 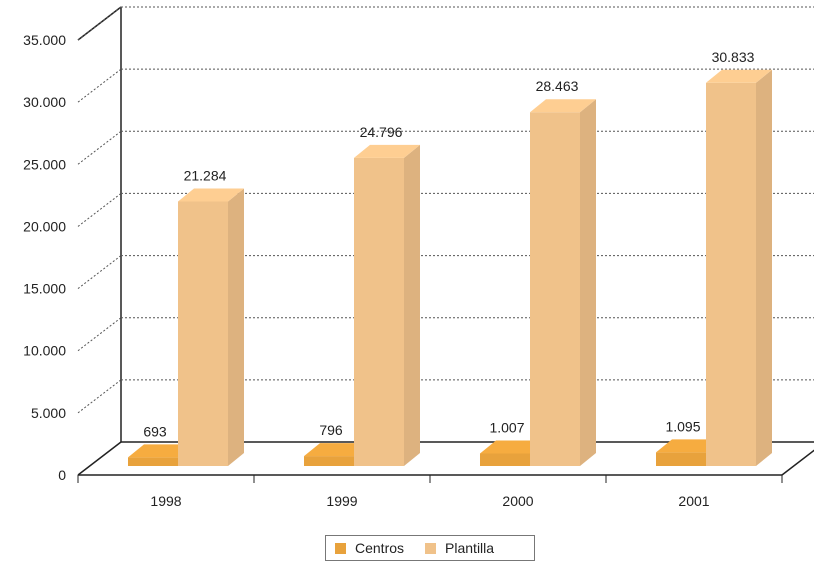 I want to click on data-label-plantilla: 28.463, so click(x=557, y=86).